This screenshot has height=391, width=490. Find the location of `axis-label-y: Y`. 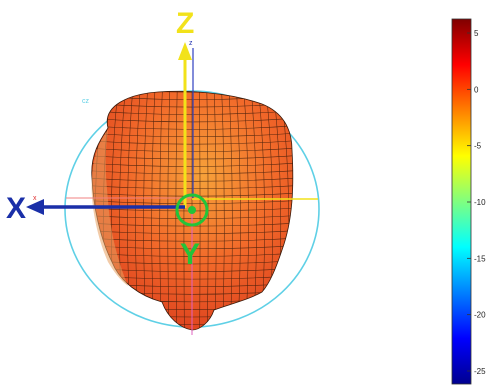

axis-label-y: Y is located at coordinates (190, 254).